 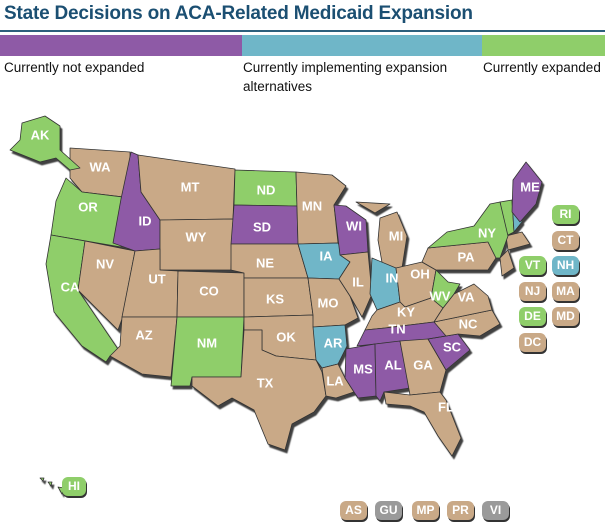 I want to click on state-label-ak: AK, so click(x=40, y=134).